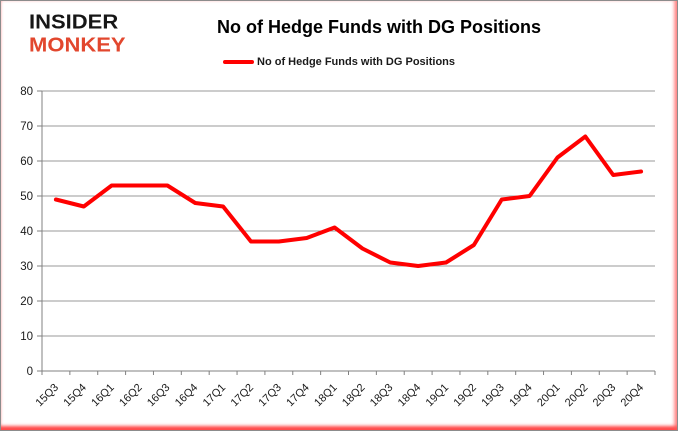 This screenshot has height=431, width=678. Describe the element at coordinates (605, 396) in the screenshot. I see `x-axis-tick-label: 20Q3` at that location.